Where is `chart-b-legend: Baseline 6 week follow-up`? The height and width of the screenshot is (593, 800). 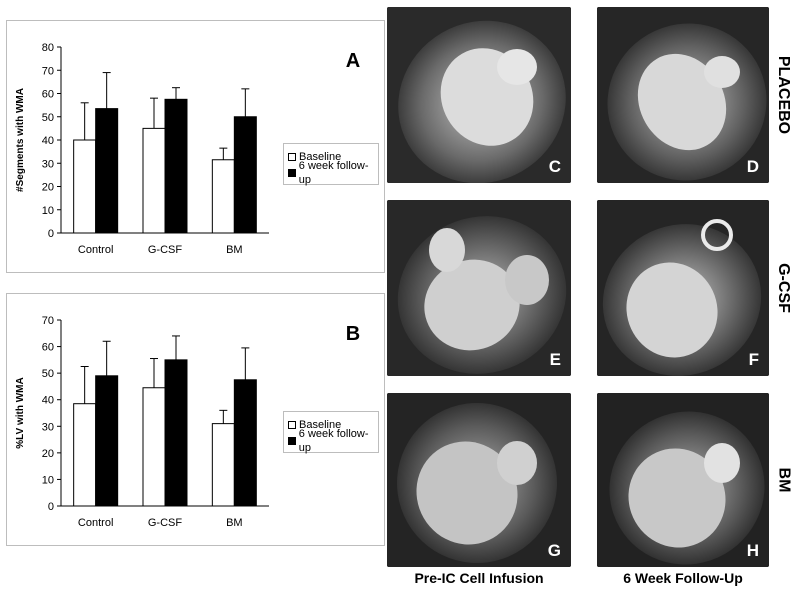
chart-b-legend: Baseline 6 week follow-up is located at coordinates (331, 432).